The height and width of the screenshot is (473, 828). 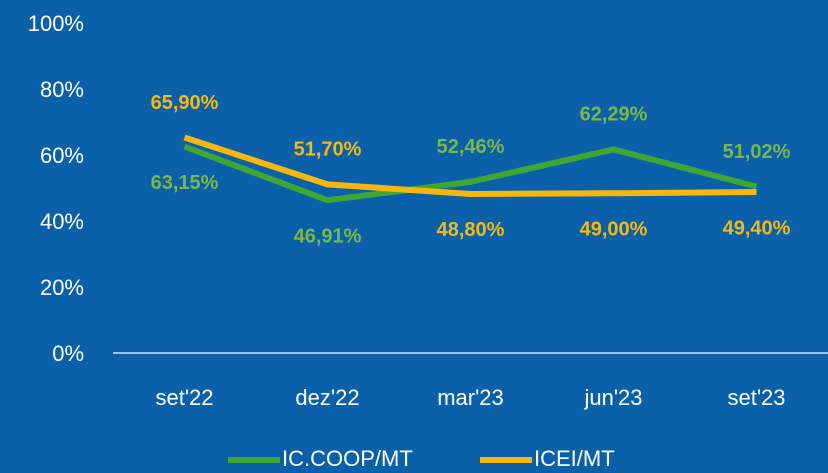 I want to click on data-label: 51,70%, so click(x=328, y=150).